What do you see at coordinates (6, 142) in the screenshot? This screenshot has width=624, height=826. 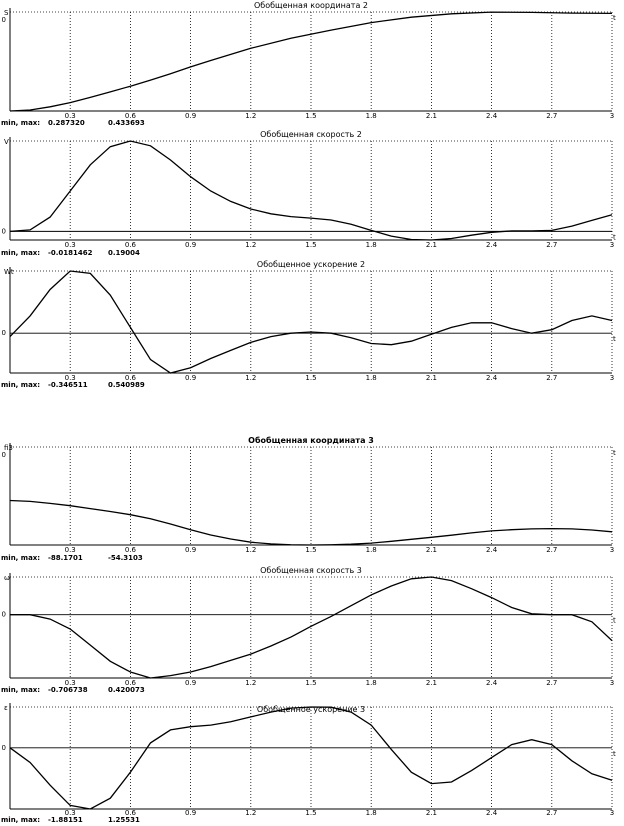 I see `y-axis-label: V` at bounding box center [6, 142].